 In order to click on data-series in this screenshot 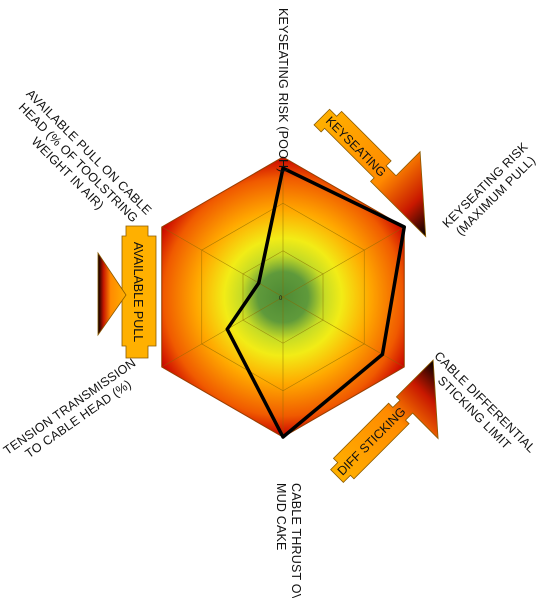, I will do `click(315, 302)`.